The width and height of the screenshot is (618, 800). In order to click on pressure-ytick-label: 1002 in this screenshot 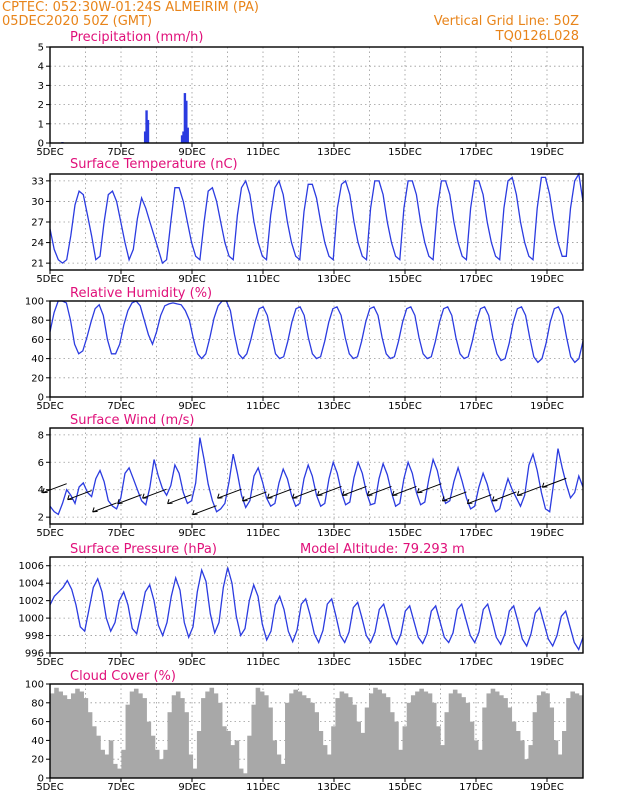, I will do `click(31, 601)`.